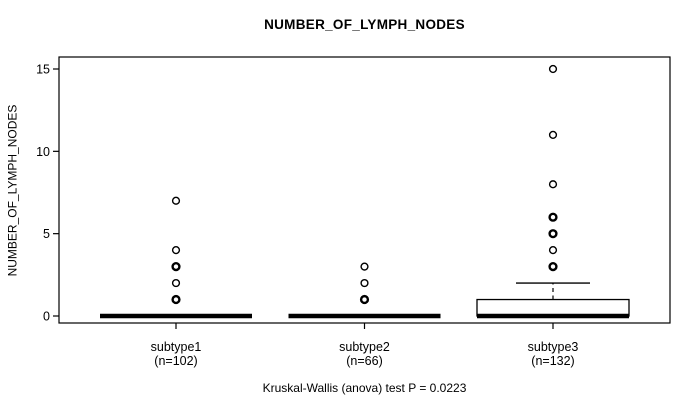 The image size is (700, 400). What do you see at coordinates (364, 388) in the screenshot?
I see `statistical-test-caption: Kruskal-Wallis (anova) test P = 0.0223` at bounding box center [364, 388].